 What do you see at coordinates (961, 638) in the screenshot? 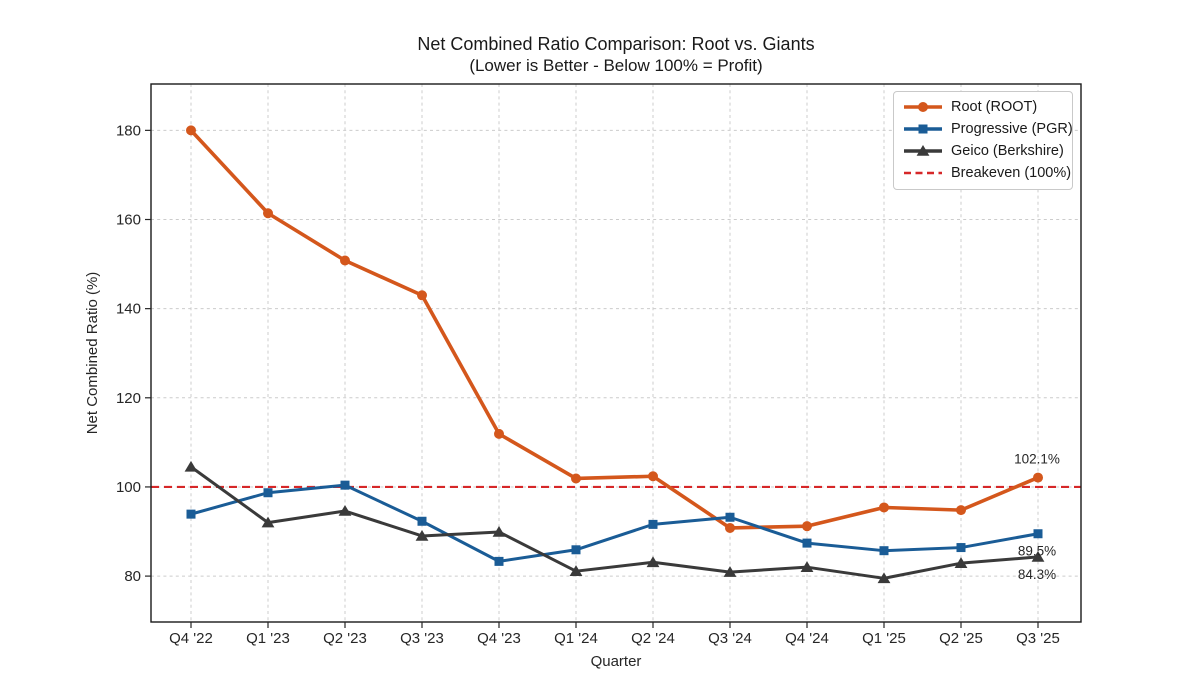
I see `x-tick-label: Q2 '25` at bounding box center [961, 638].